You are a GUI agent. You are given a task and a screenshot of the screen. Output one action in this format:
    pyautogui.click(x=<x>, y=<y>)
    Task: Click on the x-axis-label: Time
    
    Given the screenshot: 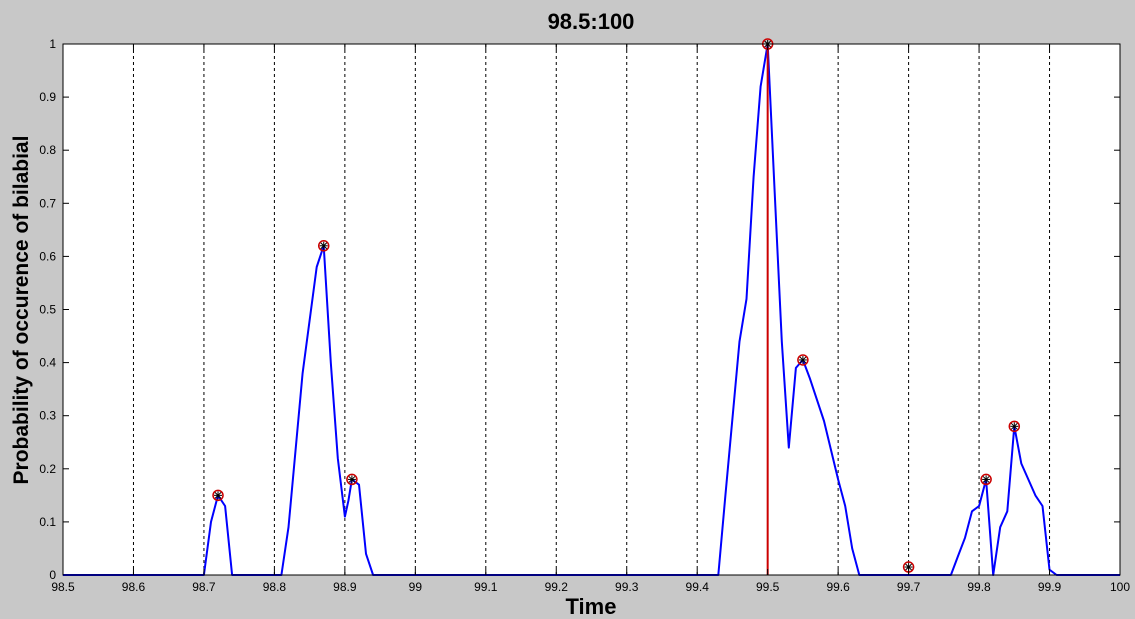 What is the action you would take?
    pyautogui.click(x=591, y=606)
    